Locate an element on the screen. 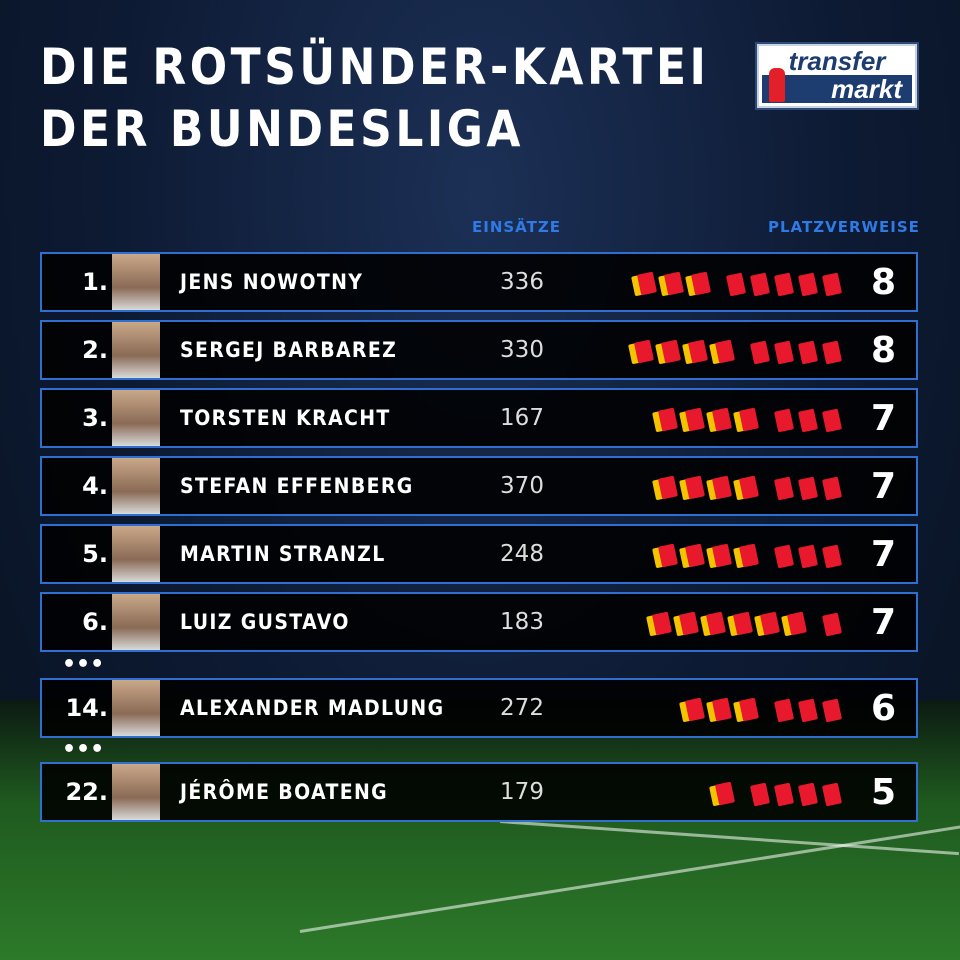 The image size is (960, 960). rank: 14. is located at coordinates (86, 708).